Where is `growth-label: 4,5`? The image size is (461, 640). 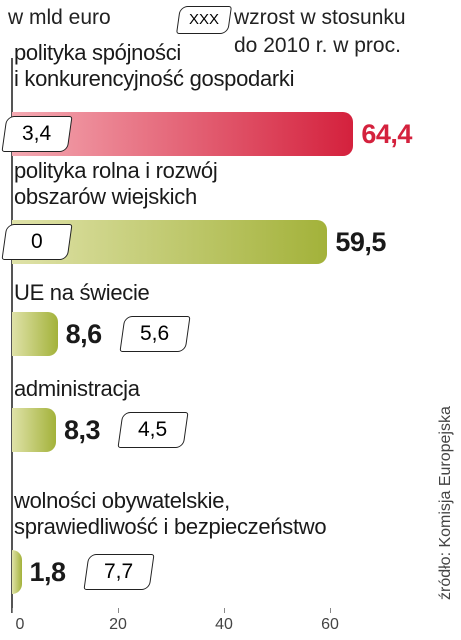
growth-label: 4,5 is located at coordinates (153, 429).